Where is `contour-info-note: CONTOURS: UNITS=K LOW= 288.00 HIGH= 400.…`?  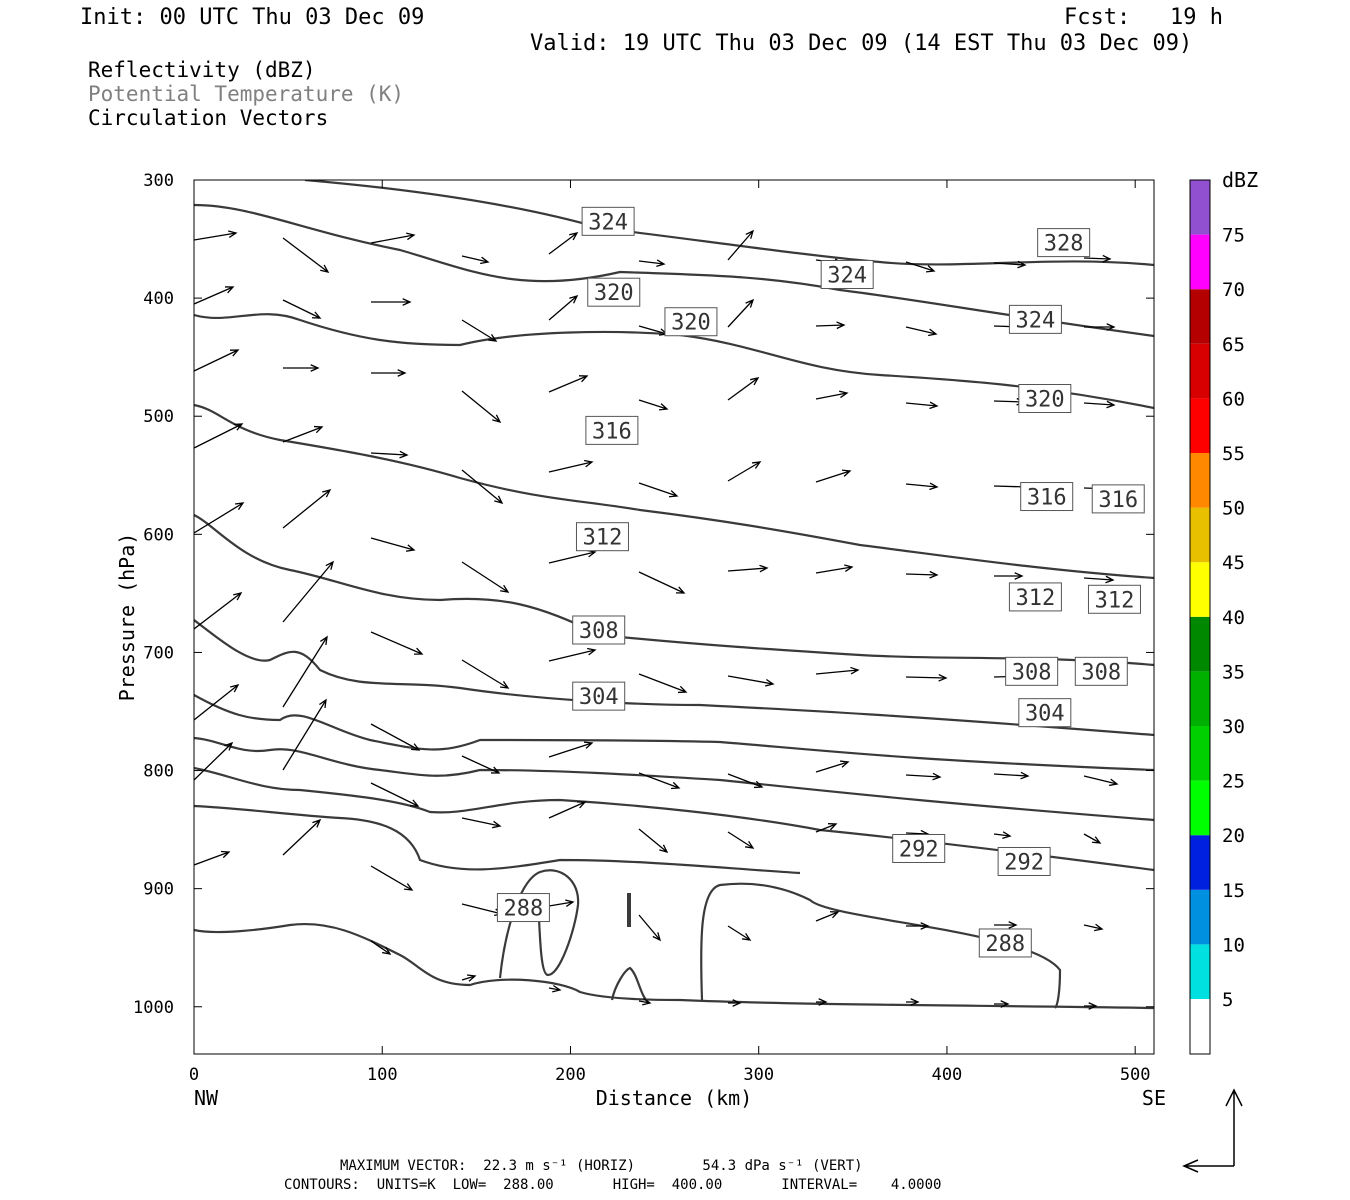 contour-info-note: CONTOURS: UNITS=K LOW= 288.00 HIGH= 400.… is located at coordinates (613, 1185).